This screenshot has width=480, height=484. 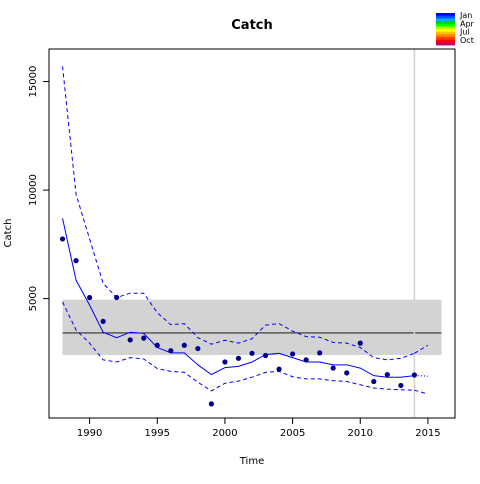 I want to click on reference-band, so click(x=252, y=327).